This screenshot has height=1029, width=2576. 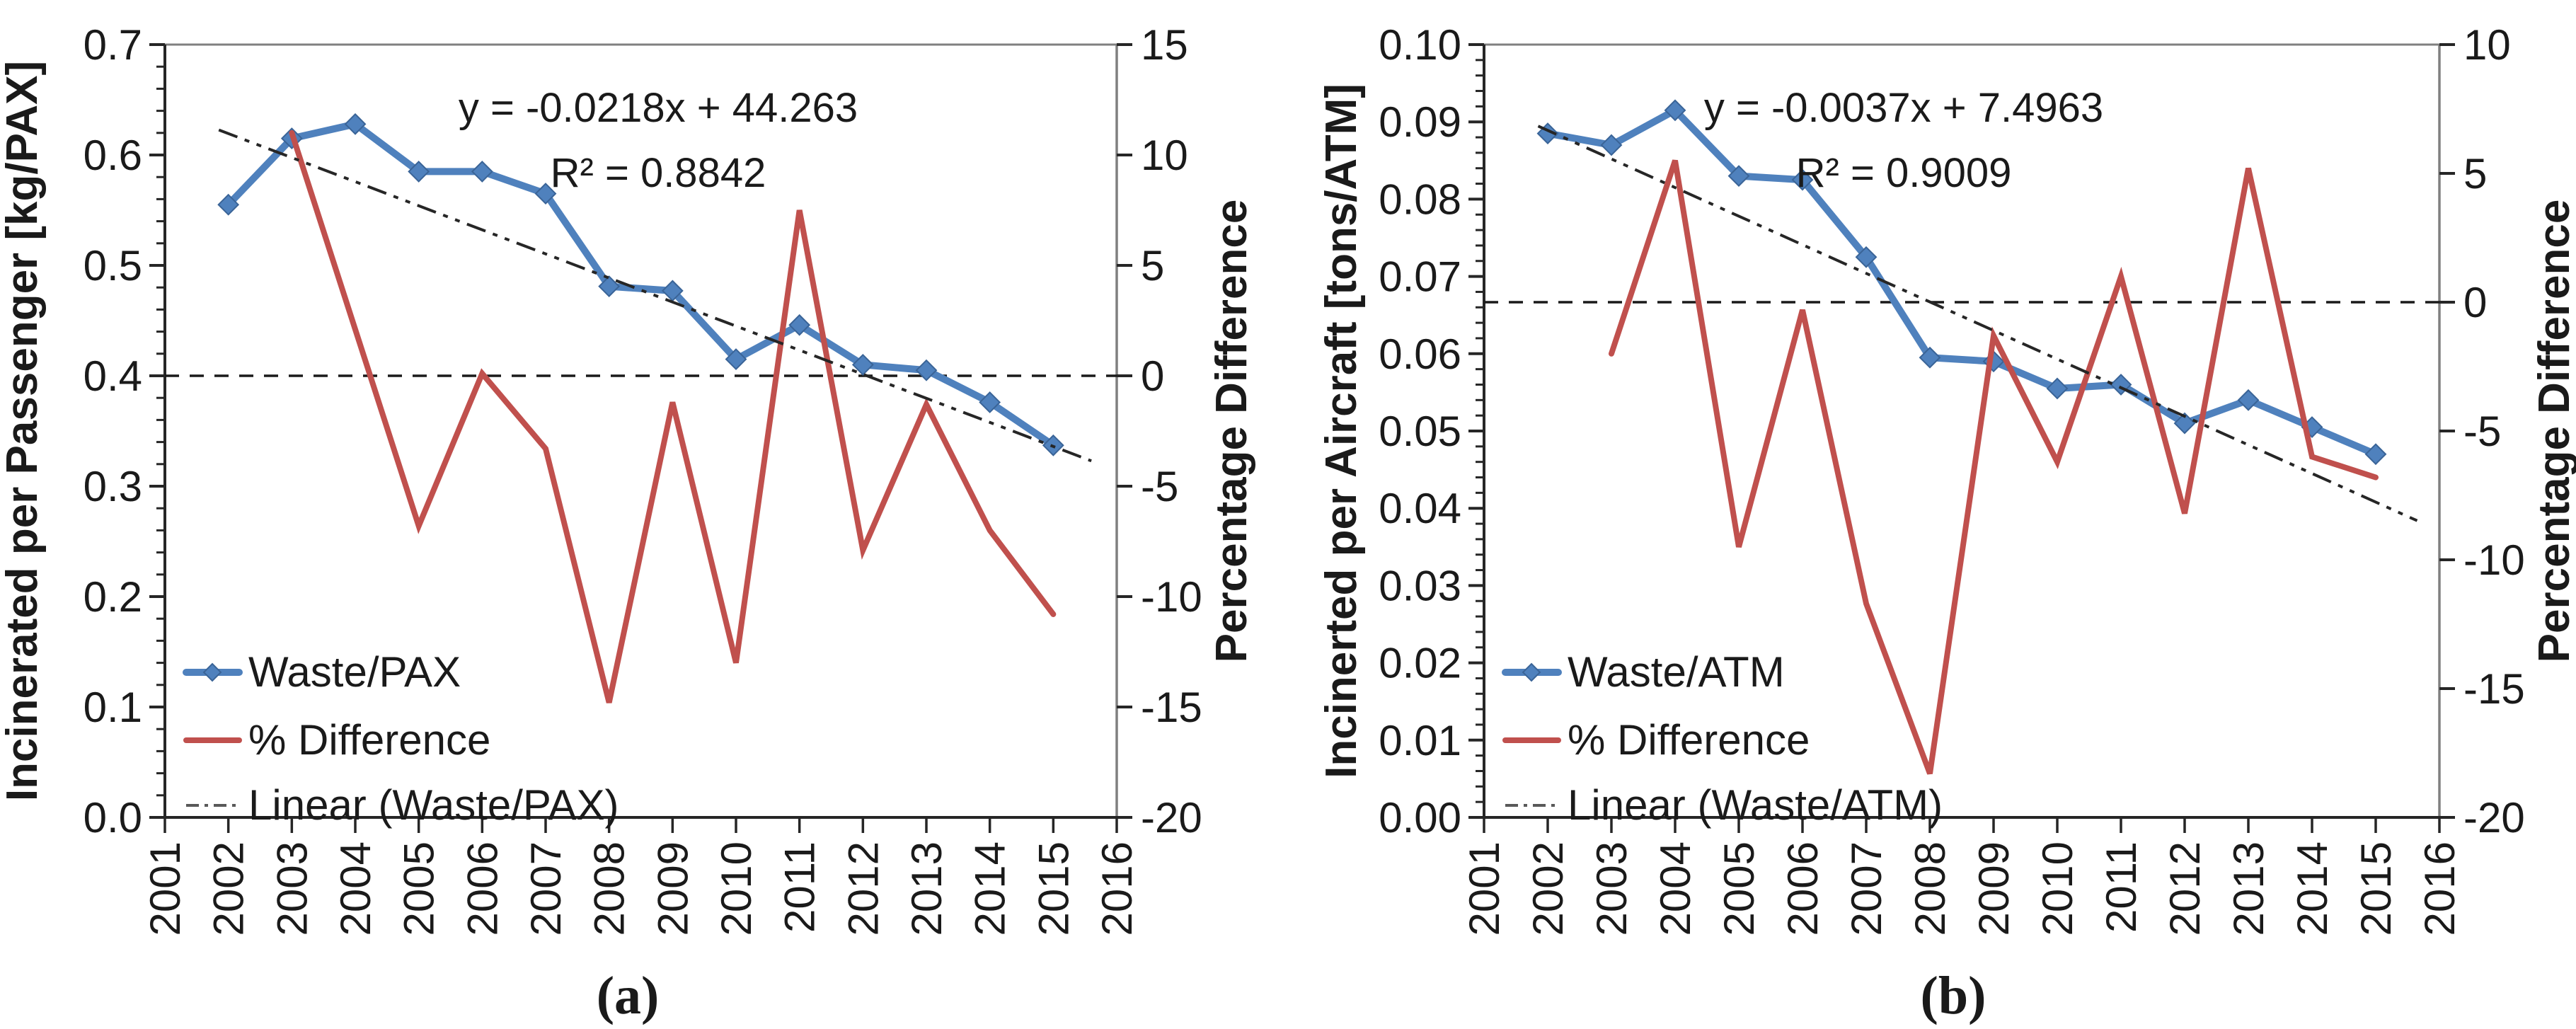 I want to click on y-left-tick-label: 0.07, so click(x=1420, y=277).